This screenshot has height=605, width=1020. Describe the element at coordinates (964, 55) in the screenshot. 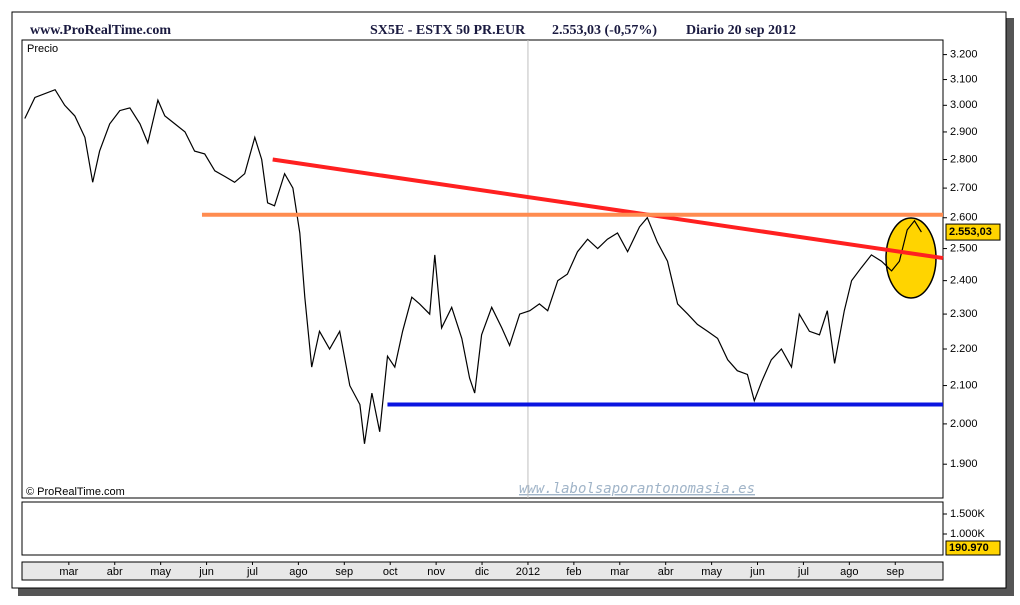

I see `y-tick-label: 3.200` at that location.